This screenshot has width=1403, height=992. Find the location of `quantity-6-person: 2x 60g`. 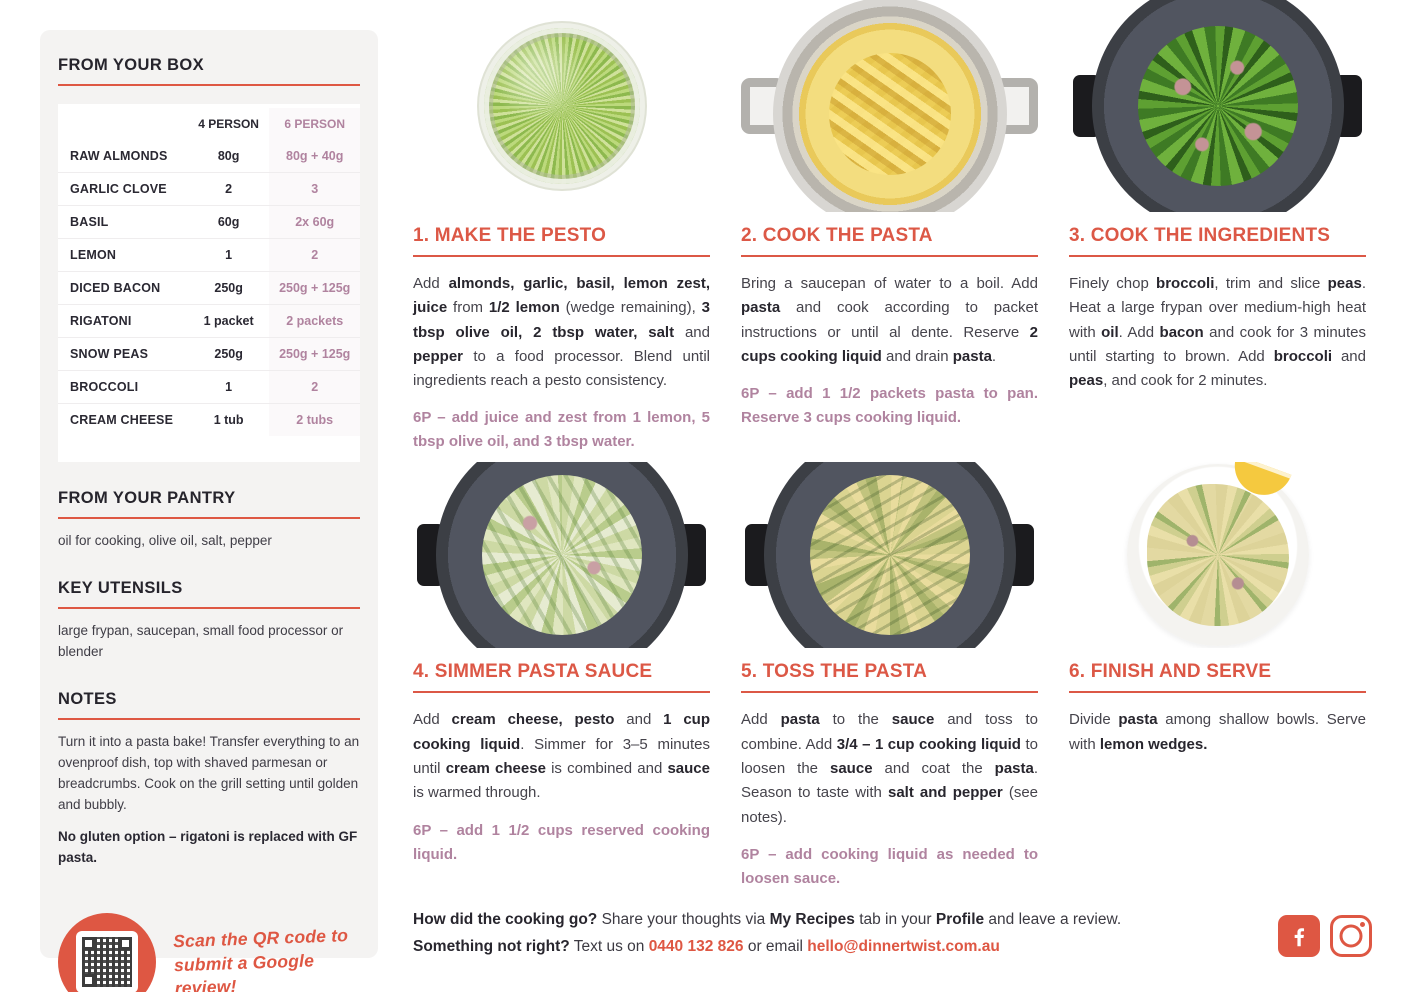

quantity-6-person: 2x 60g is located at coordinates (314, 222).